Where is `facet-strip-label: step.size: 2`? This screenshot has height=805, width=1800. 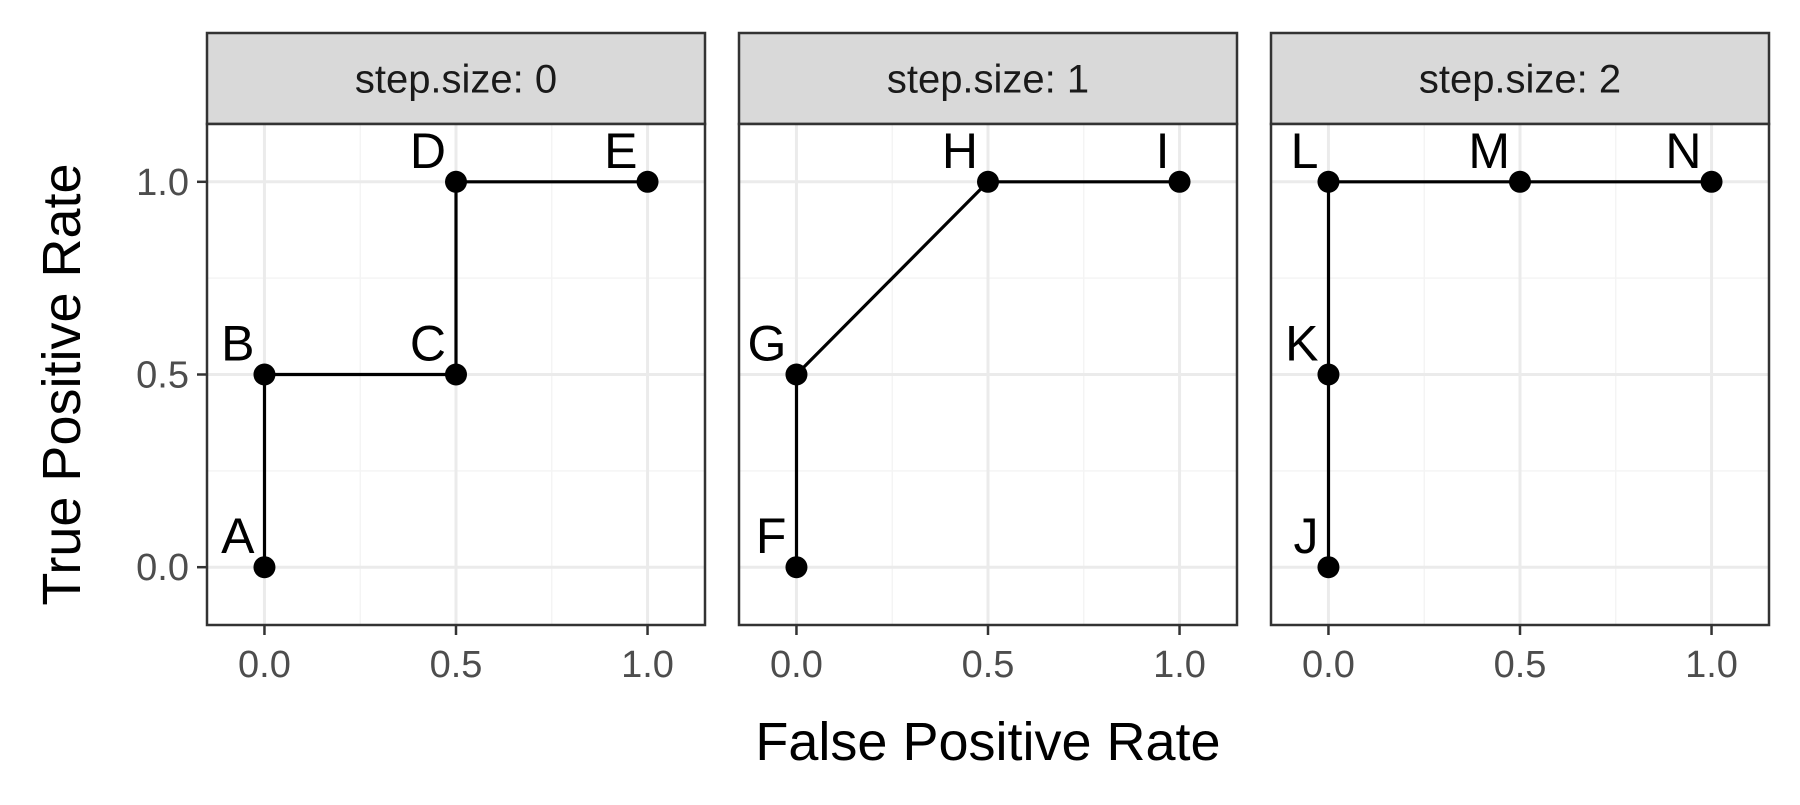 facet-strip-label: step.size: 2 is located at coordinates (1520, 80).